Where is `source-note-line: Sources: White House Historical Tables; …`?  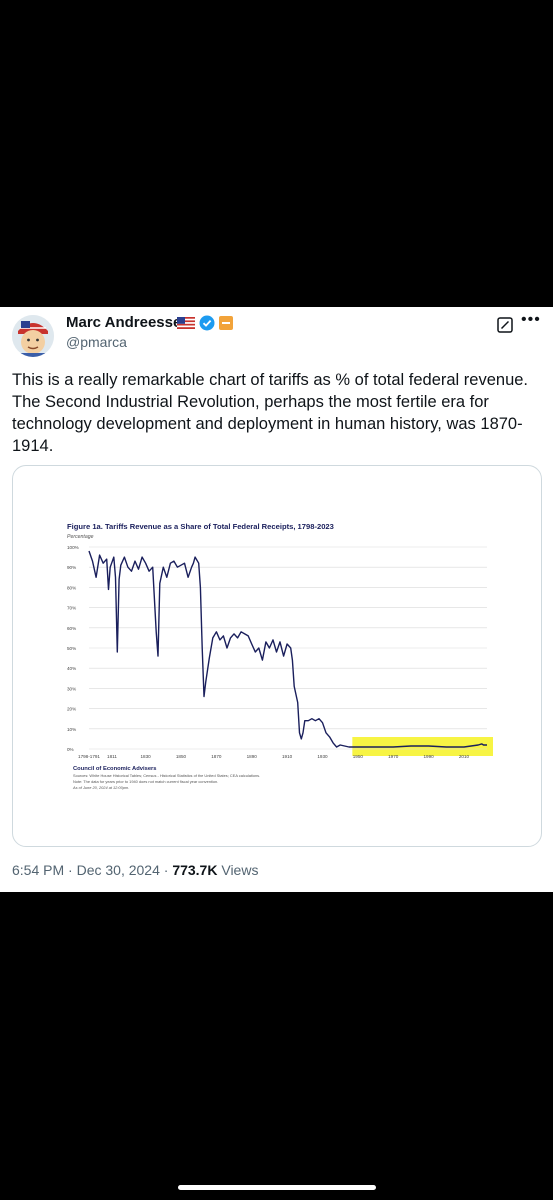
source-note-line: Sources: White House Historical Tables; … is located at coordinates (166, 775).